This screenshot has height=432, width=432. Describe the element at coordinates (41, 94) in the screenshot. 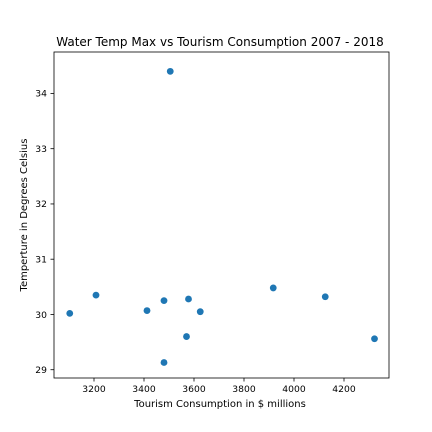

I see `y-tick-label: 34` at that location.